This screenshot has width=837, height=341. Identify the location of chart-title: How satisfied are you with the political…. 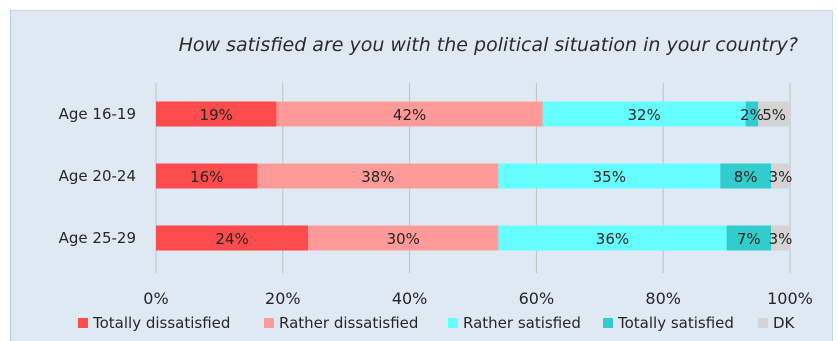
(488, 45).